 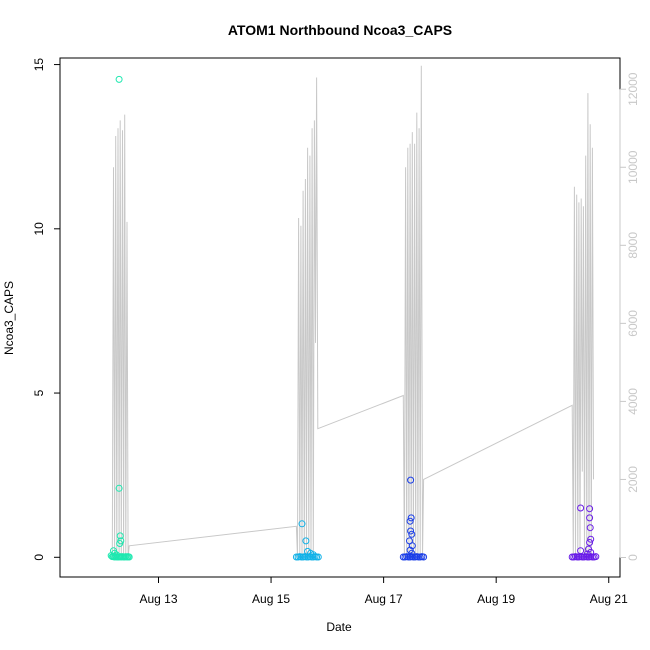 I want to click on y2-tick-label: 12000, so click(x=633, y=89).